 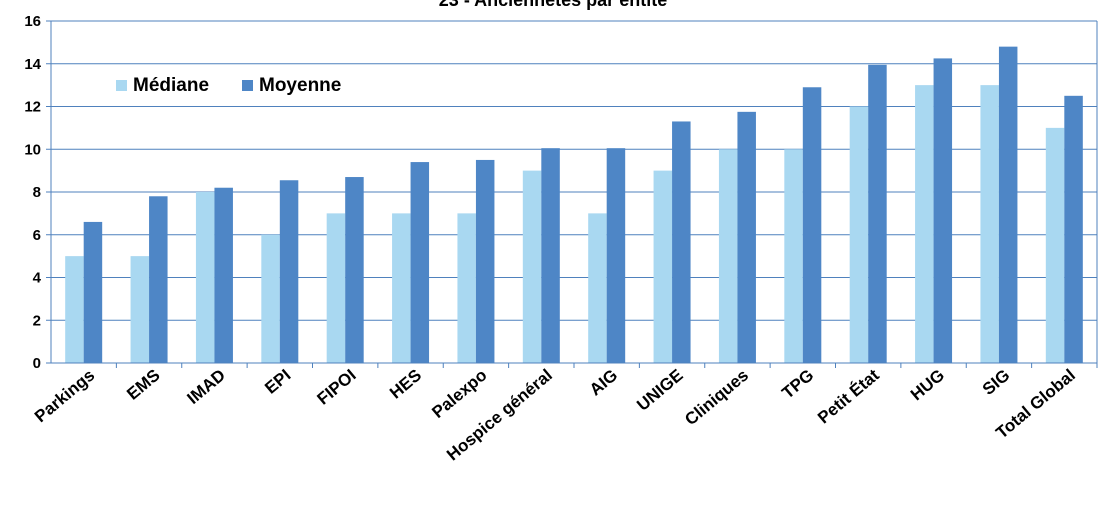 What do you see at coordinates (64, 396) in the screenshot?
I see `x-category-label: Parkings` at bounding box center [64, 396].